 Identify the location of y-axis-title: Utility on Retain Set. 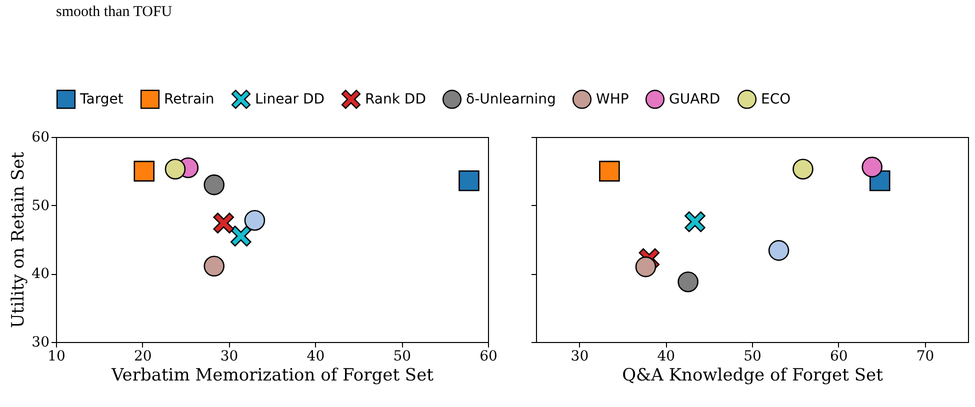
(18, 240).